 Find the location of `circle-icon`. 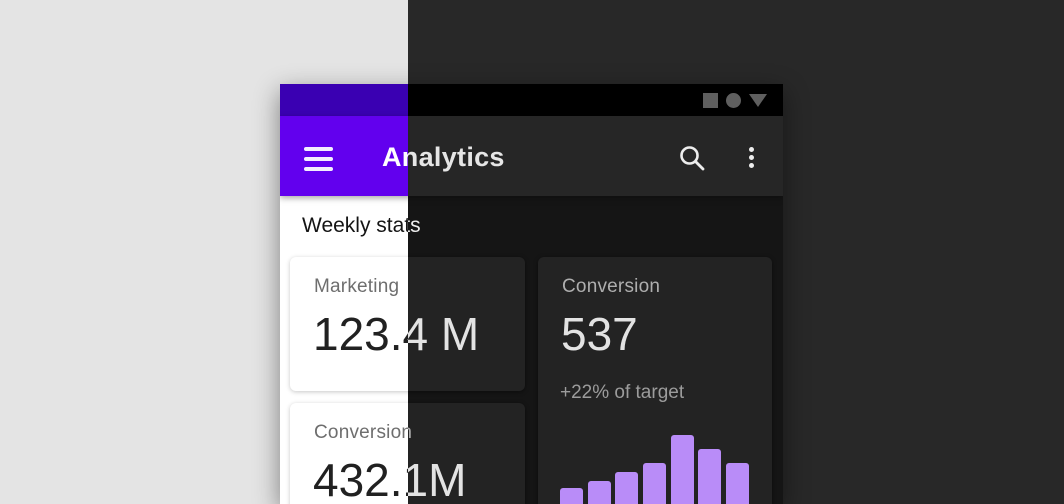

circle-icon is located at coordinates (733, 100).